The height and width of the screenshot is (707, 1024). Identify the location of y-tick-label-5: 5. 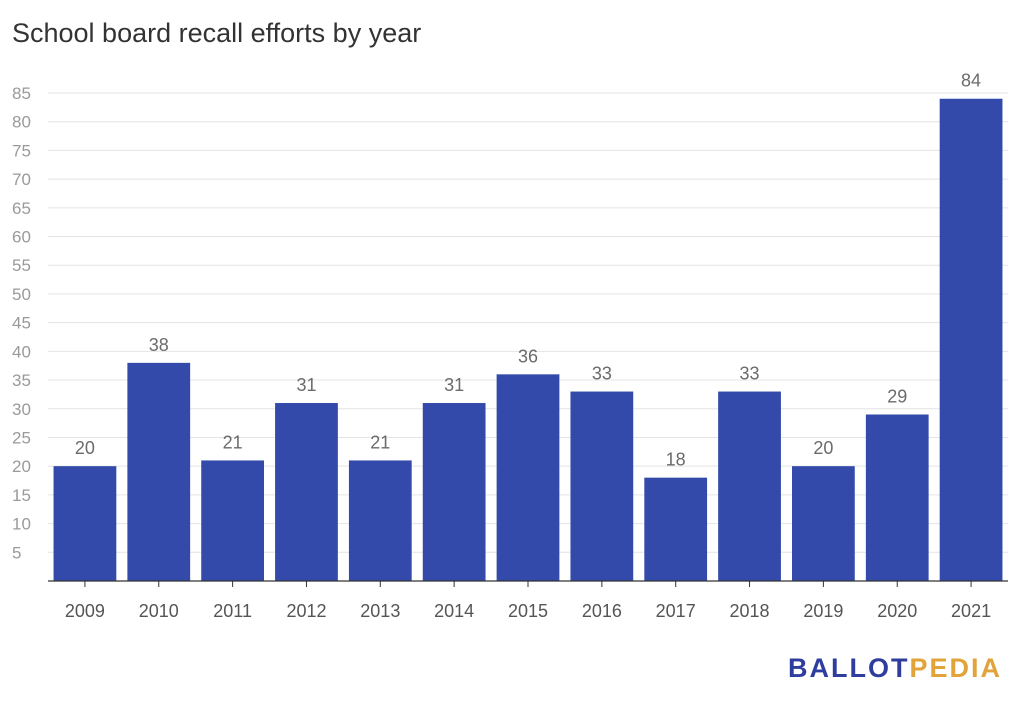
(16, 552).